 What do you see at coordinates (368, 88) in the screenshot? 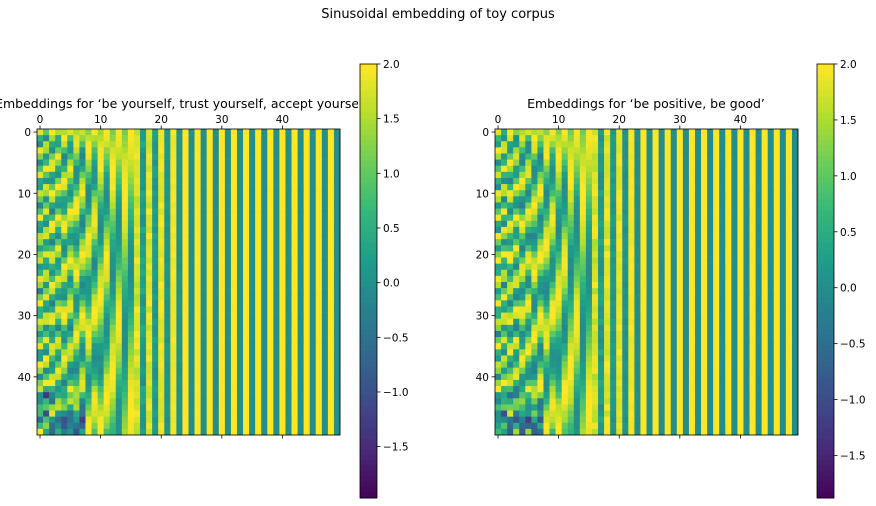
I see `colorbar-segment` at bounding box center [368, 88].